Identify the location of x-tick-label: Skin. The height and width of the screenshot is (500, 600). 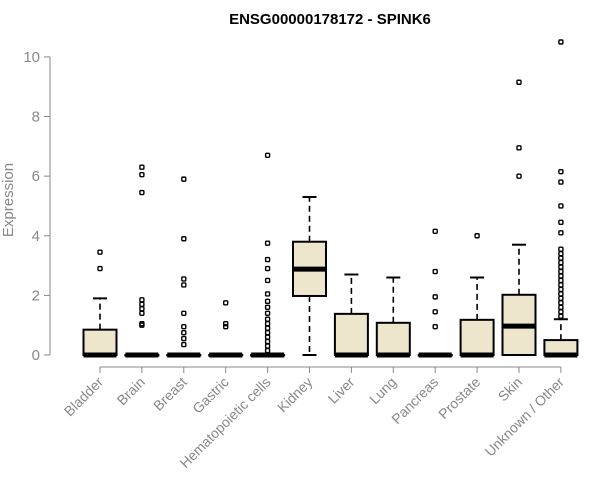
(510, 389).